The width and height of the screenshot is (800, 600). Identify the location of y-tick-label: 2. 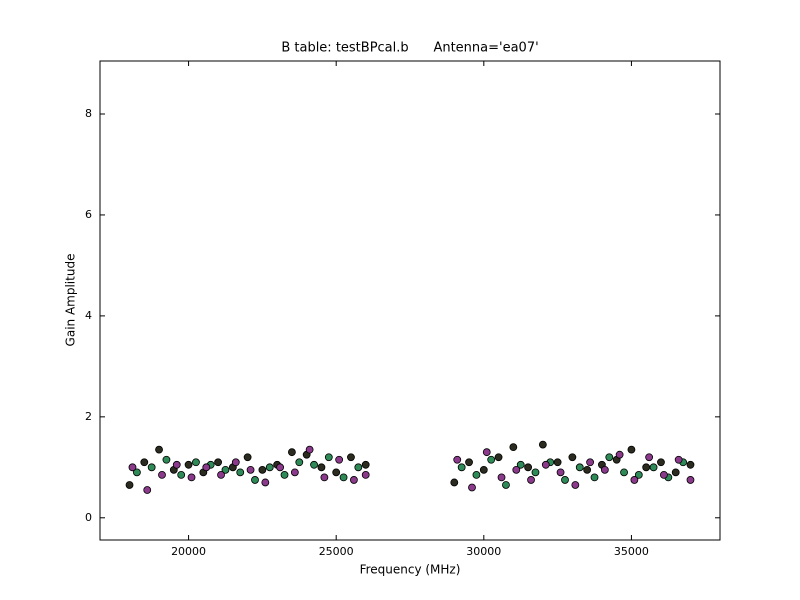
(88, 416).